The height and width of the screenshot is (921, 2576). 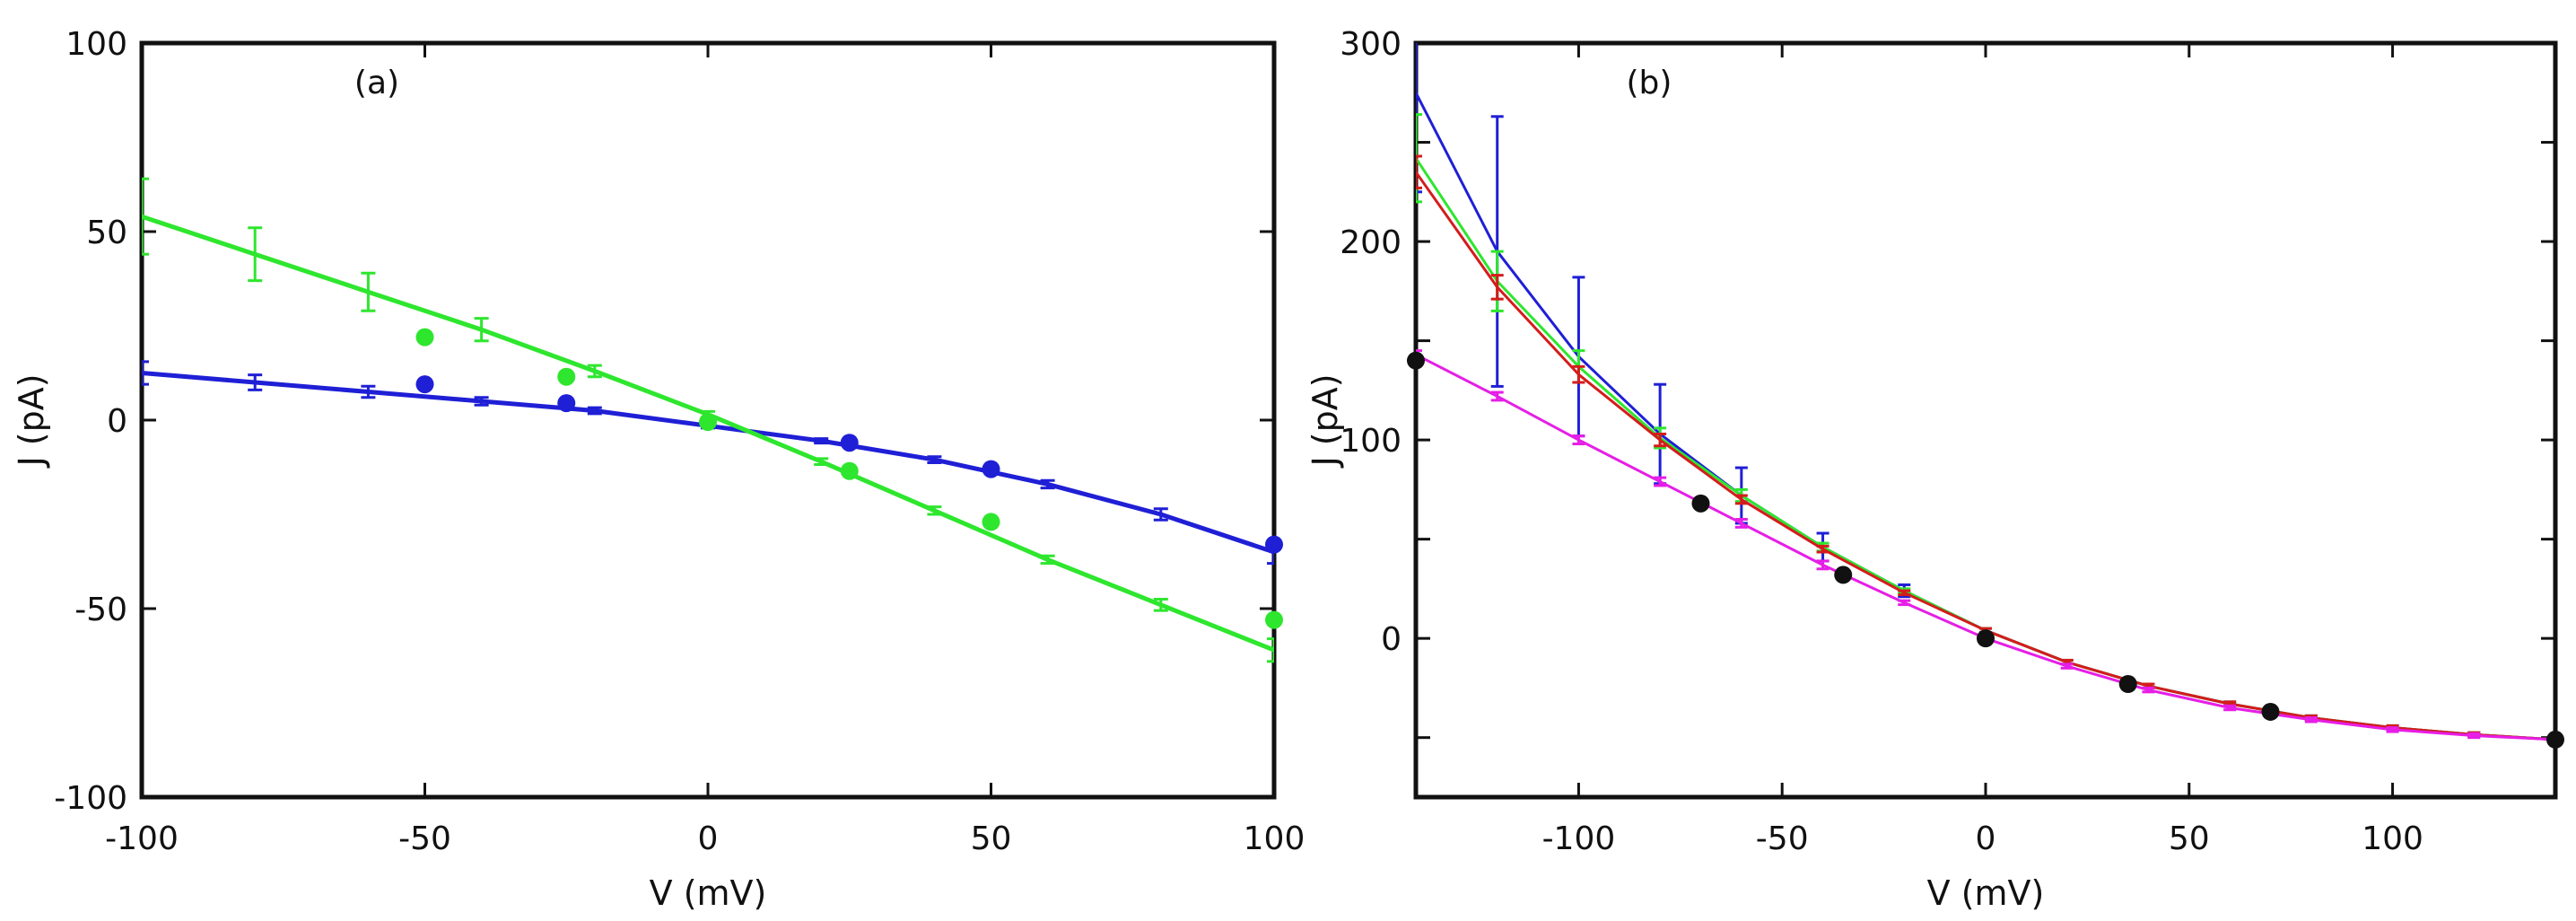 What do you see at coordinates (1371, 44) in the screenshot?
I see `y-tick-label: 300` at bounding box center [1371, 44].